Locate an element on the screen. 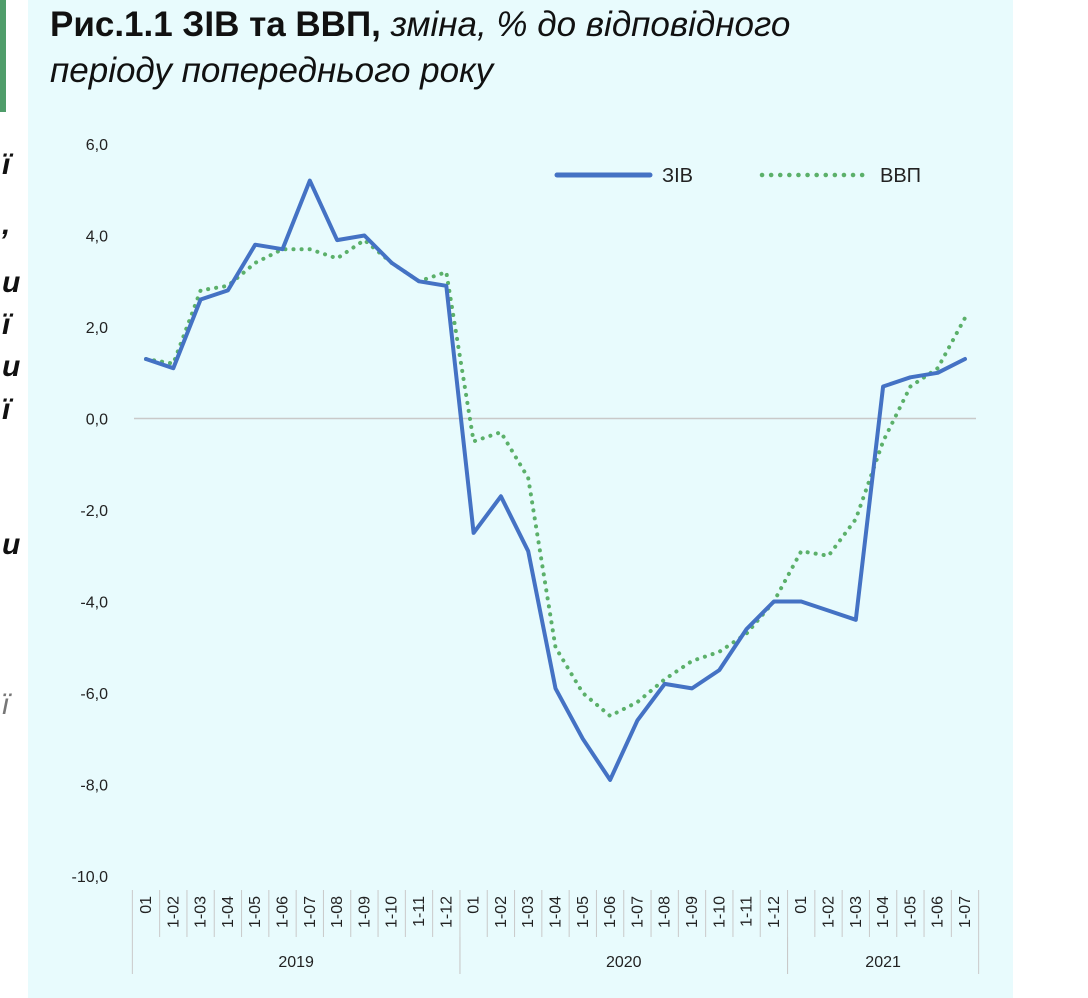 This screenshot has height=998, width=1088. y-tick-label: -4,0 is located at coordinates (94, 603).